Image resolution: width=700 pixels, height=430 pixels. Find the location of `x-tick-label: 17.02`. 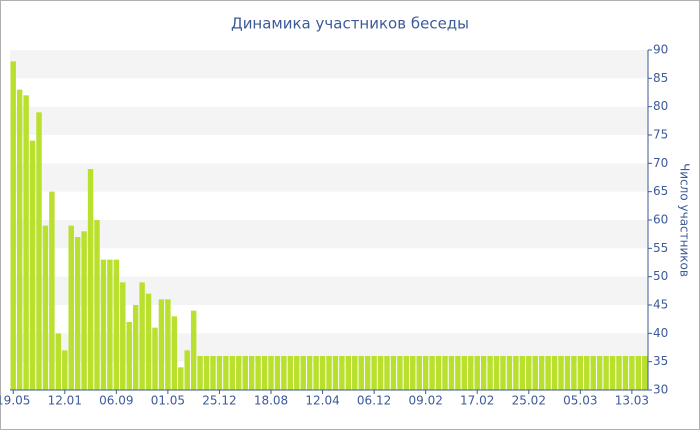

x-tick-label: 17.02 is located at coordinates (477, 401).